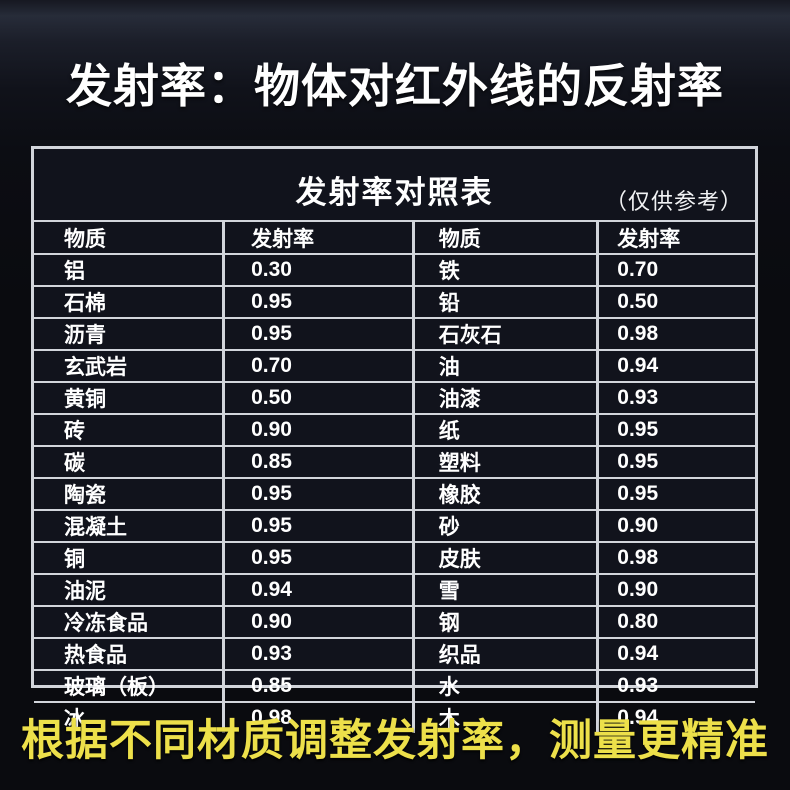 Image resolution: width=790 pixels, height=790 pixels. What do you see at coordinates (505, 654) in the screenshot?
I see `material-cell: 织品` at bounding box center [505, 654].